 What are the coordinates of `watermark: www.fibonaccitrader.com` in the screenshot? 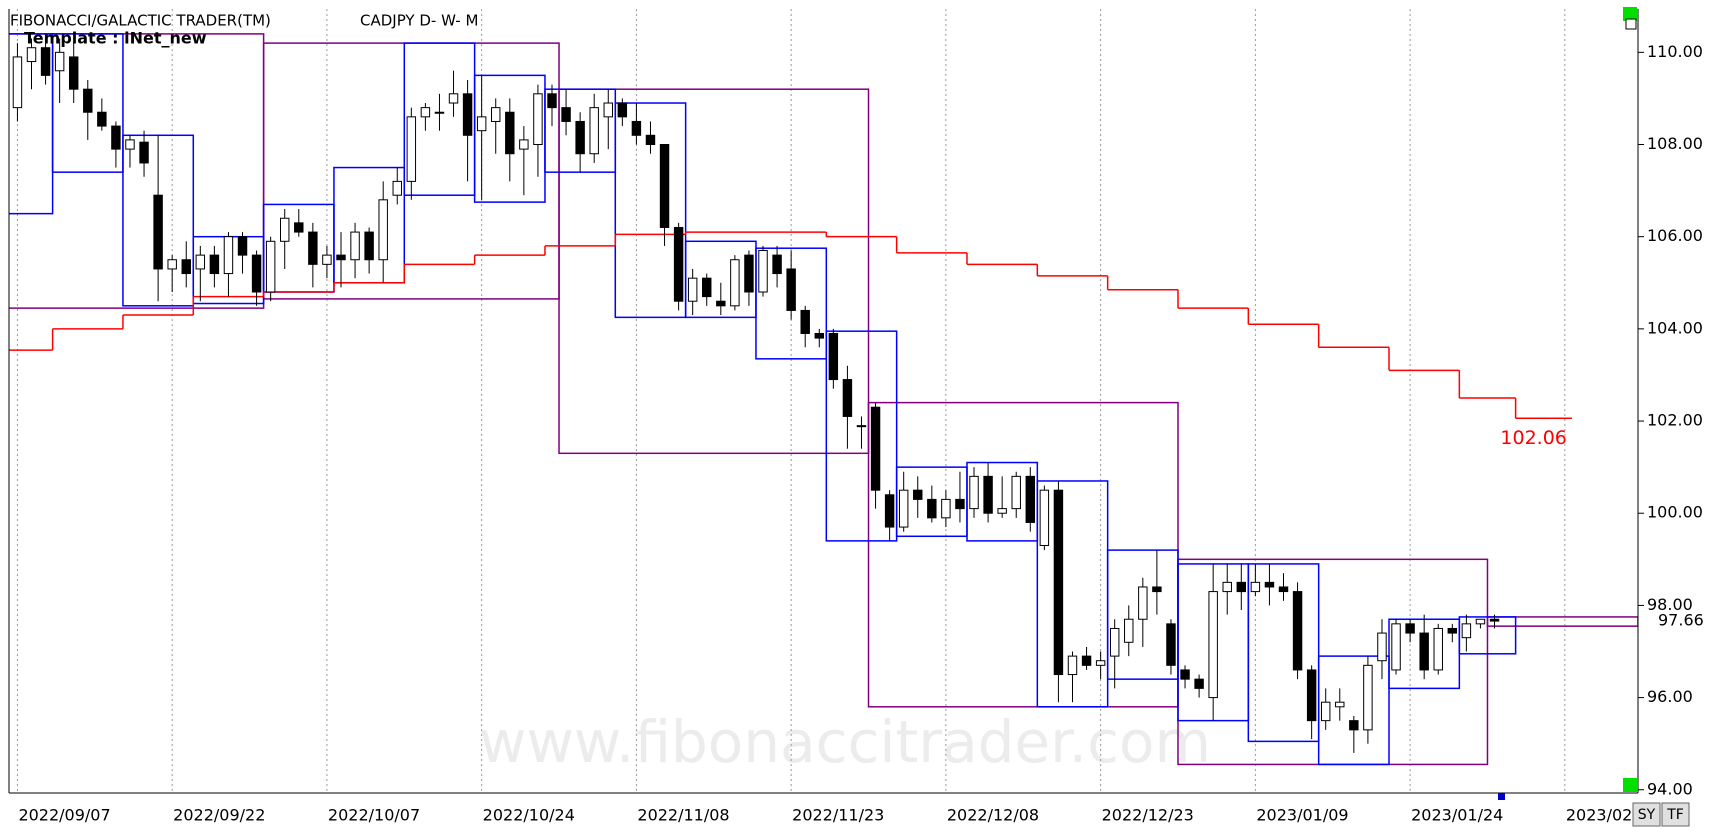 It's located at (845, 742).